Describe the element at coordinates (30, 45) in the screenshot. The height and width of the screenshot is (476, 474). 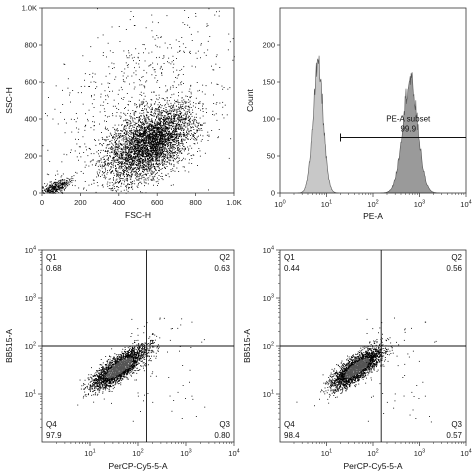
I see `y-tick-label: 800` at that location.